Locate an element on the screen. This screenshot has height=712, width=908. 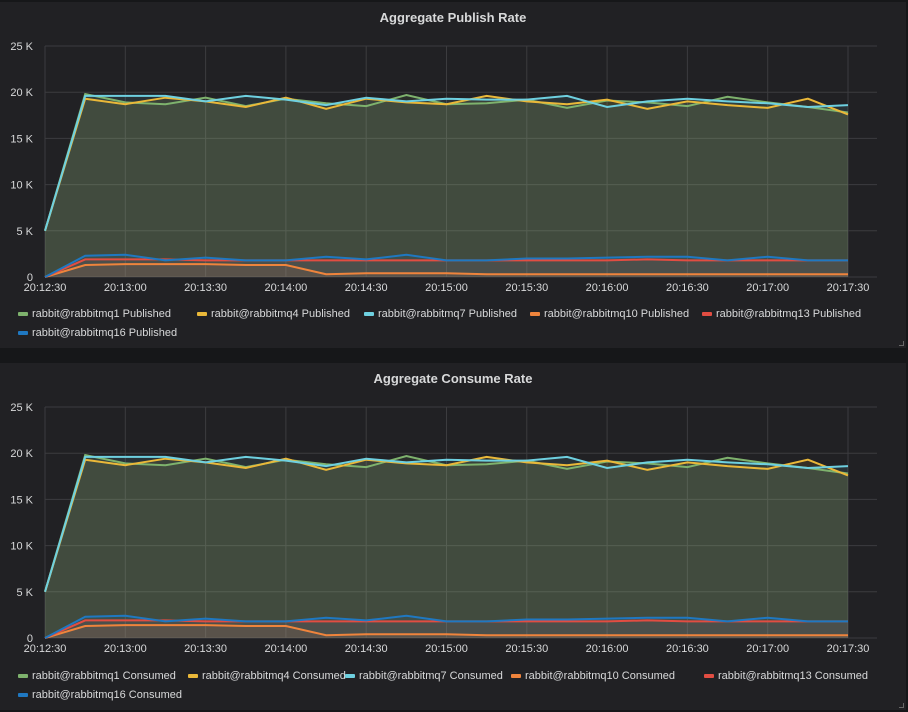
legend-label: rabbit@rabbitmq1 Published is located at coordinates (101, 314).